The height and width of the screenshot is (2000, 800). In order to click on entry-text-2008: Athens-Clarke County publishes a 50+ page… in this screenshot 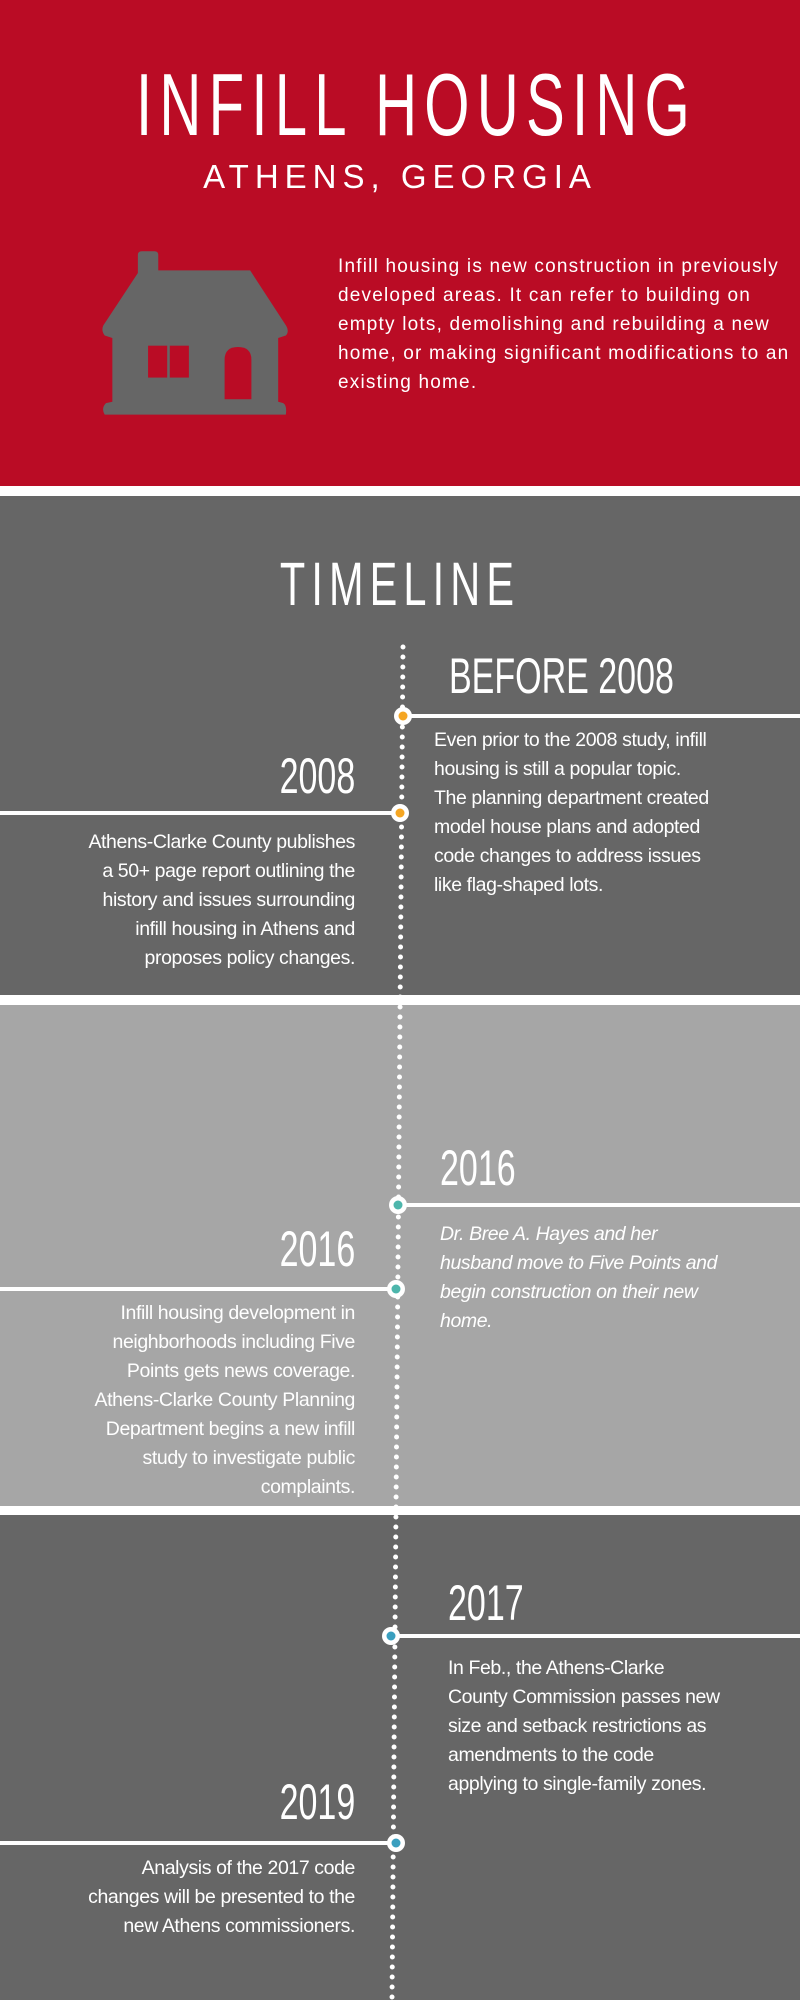, I will do `click(221, 900)`.